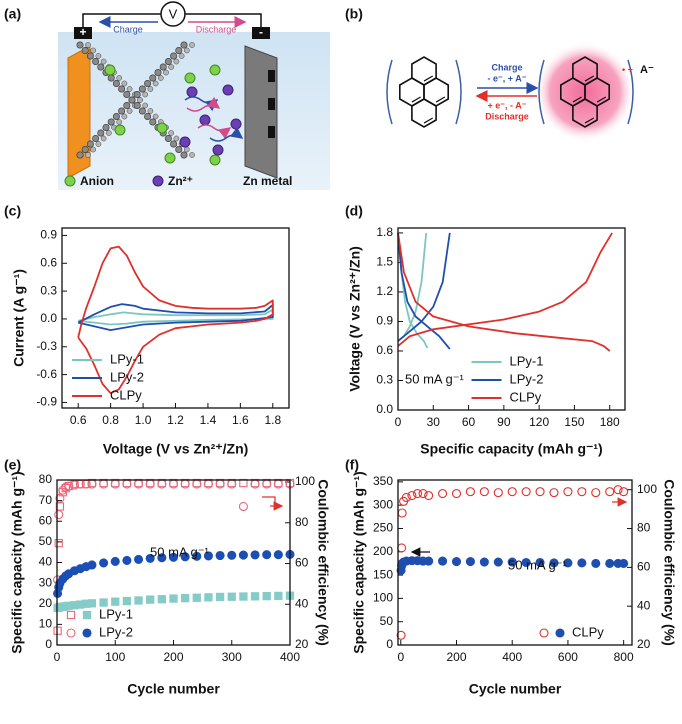 The height and width of the screenshot is (724, 682). I want to click on y-tick-label: -0.6, so click(46, 374).